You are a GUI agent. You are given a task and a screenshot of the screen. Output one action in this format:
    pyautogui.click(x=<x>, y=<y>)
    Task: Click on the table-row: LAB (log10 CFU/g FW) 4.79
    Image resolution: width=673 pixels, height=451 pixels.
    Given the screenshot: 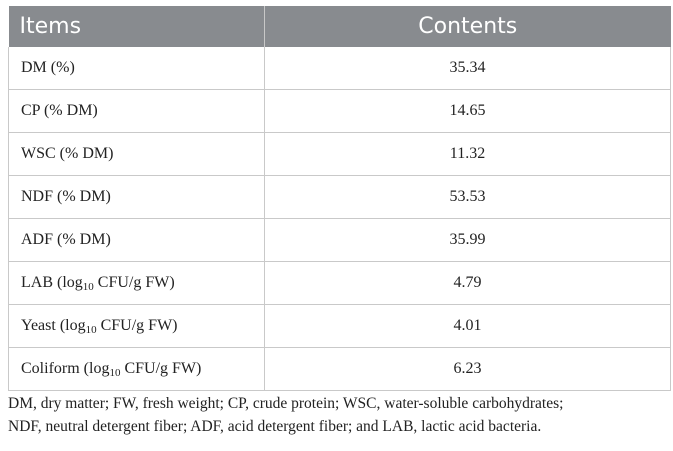 What is the action you would take?
    pyautogui.click(x=339, y=283)
    